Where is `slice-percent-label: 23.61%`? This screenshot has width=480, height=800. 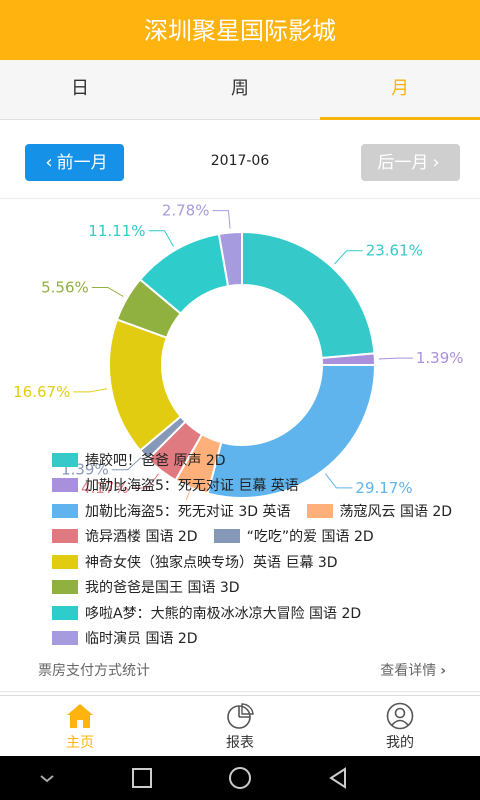 slice-percent-label: 23.61% is located at coordinates (394, 251).